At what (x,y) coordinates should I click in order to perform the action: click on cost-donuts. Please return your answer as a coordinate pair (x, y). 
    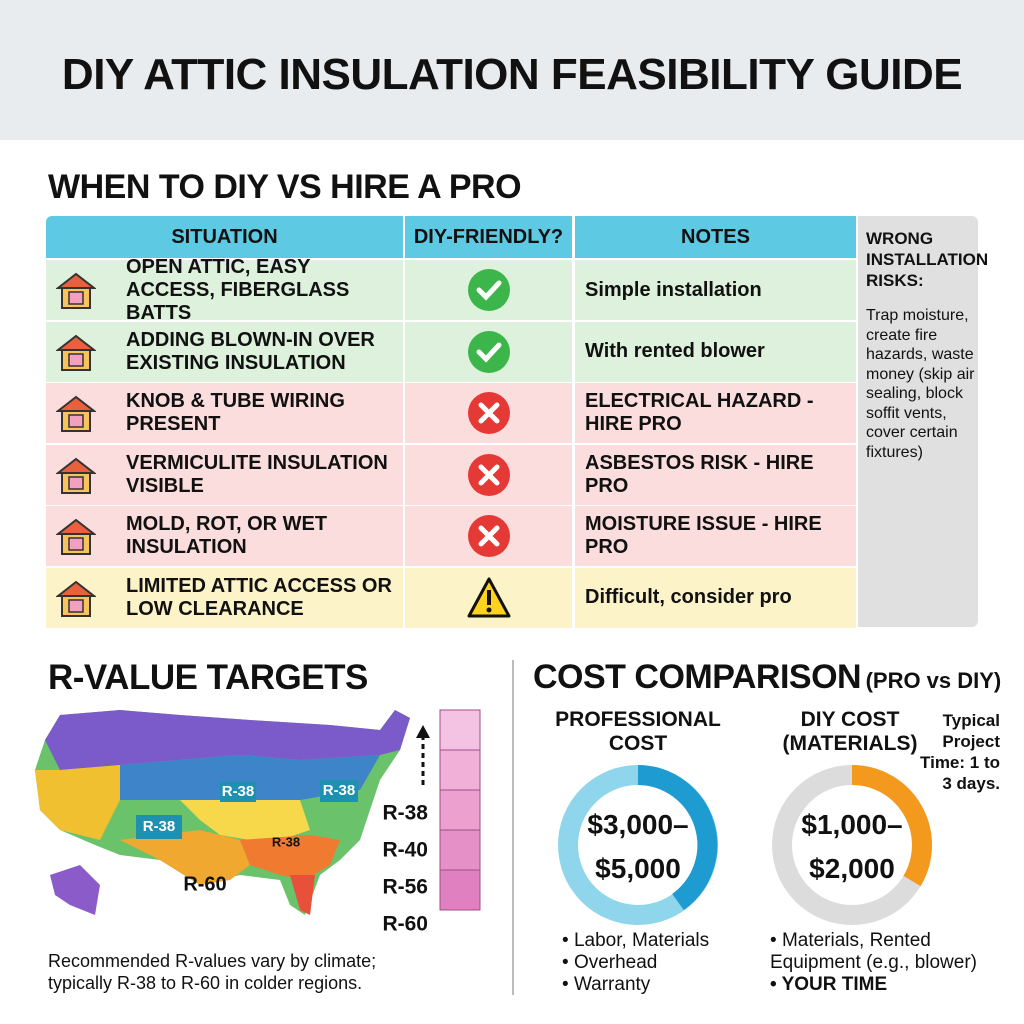
    Looking at the image, I should click on (745, 845).